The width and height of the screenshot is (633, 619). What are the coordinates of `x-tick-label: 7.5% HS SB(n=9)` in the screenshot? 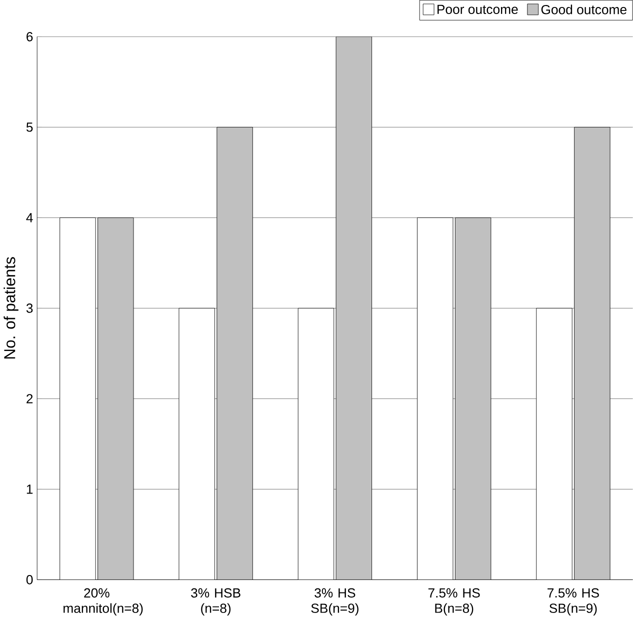 It's located at (573, 602).